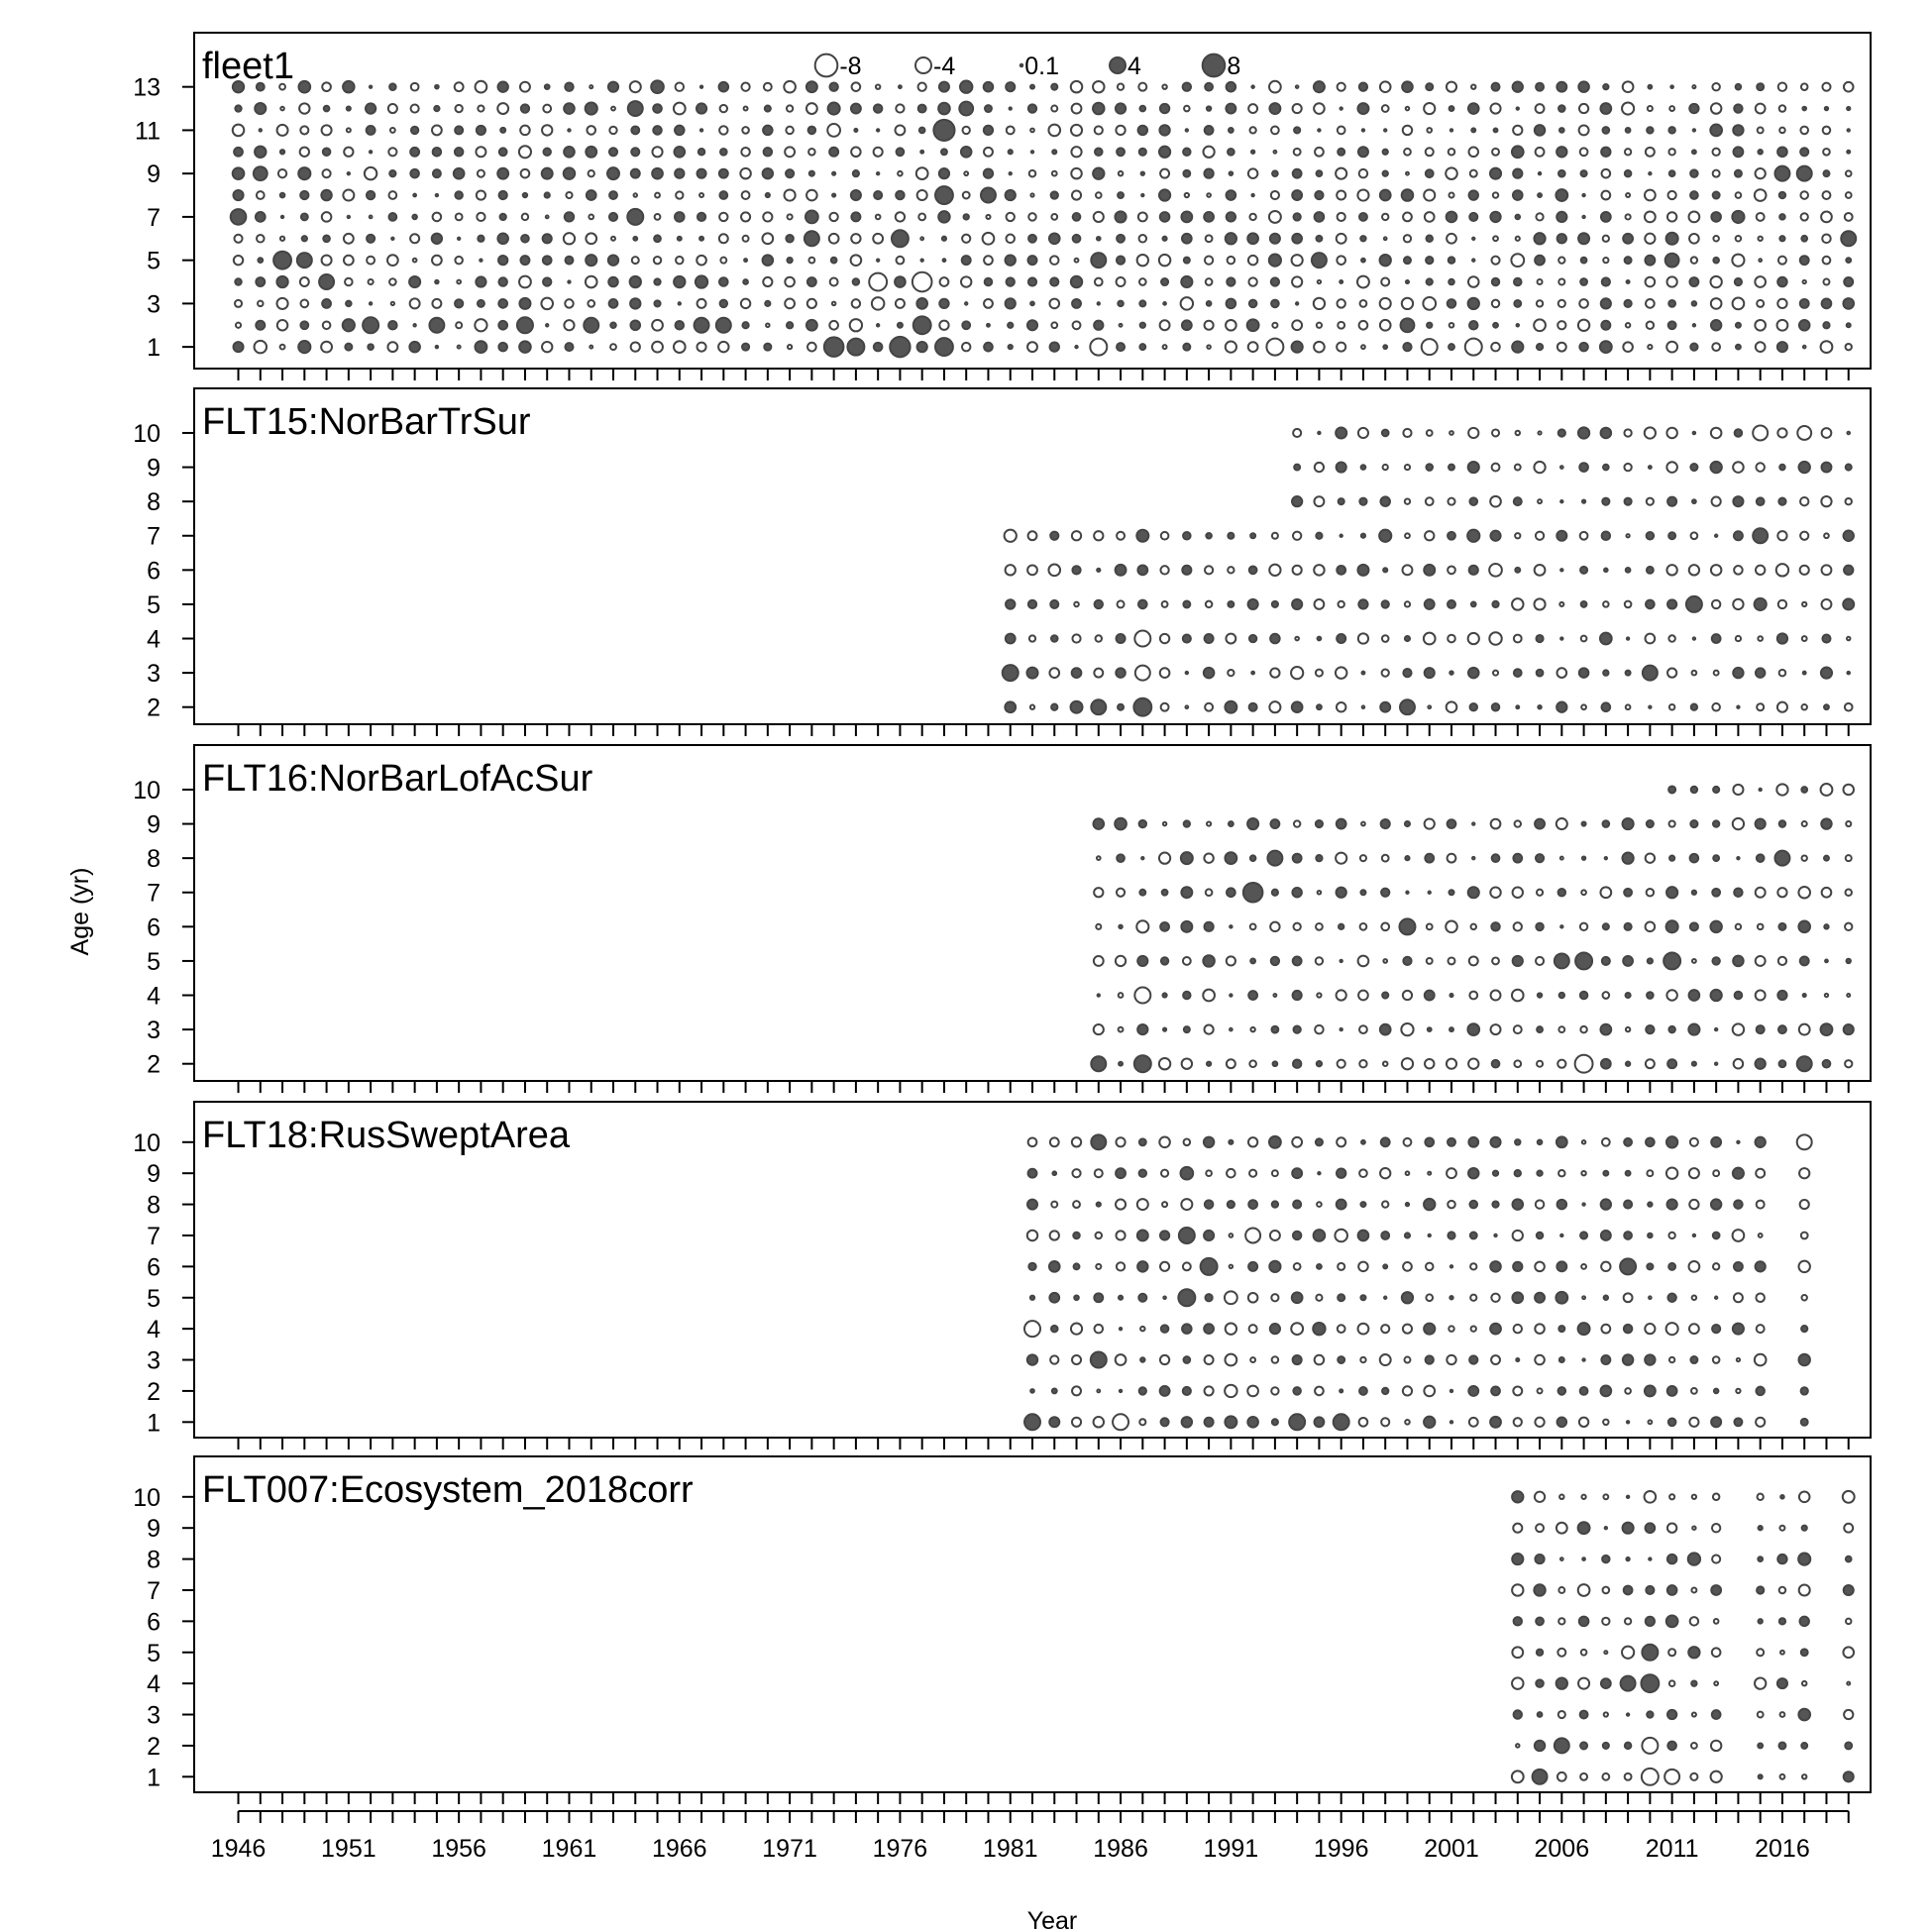 The image size is (1932, 1932). What do you see at coordinates (679, 1849) in the screenshot?
I see `x-tick-label: 1966` at bounding box center [679, 1849].